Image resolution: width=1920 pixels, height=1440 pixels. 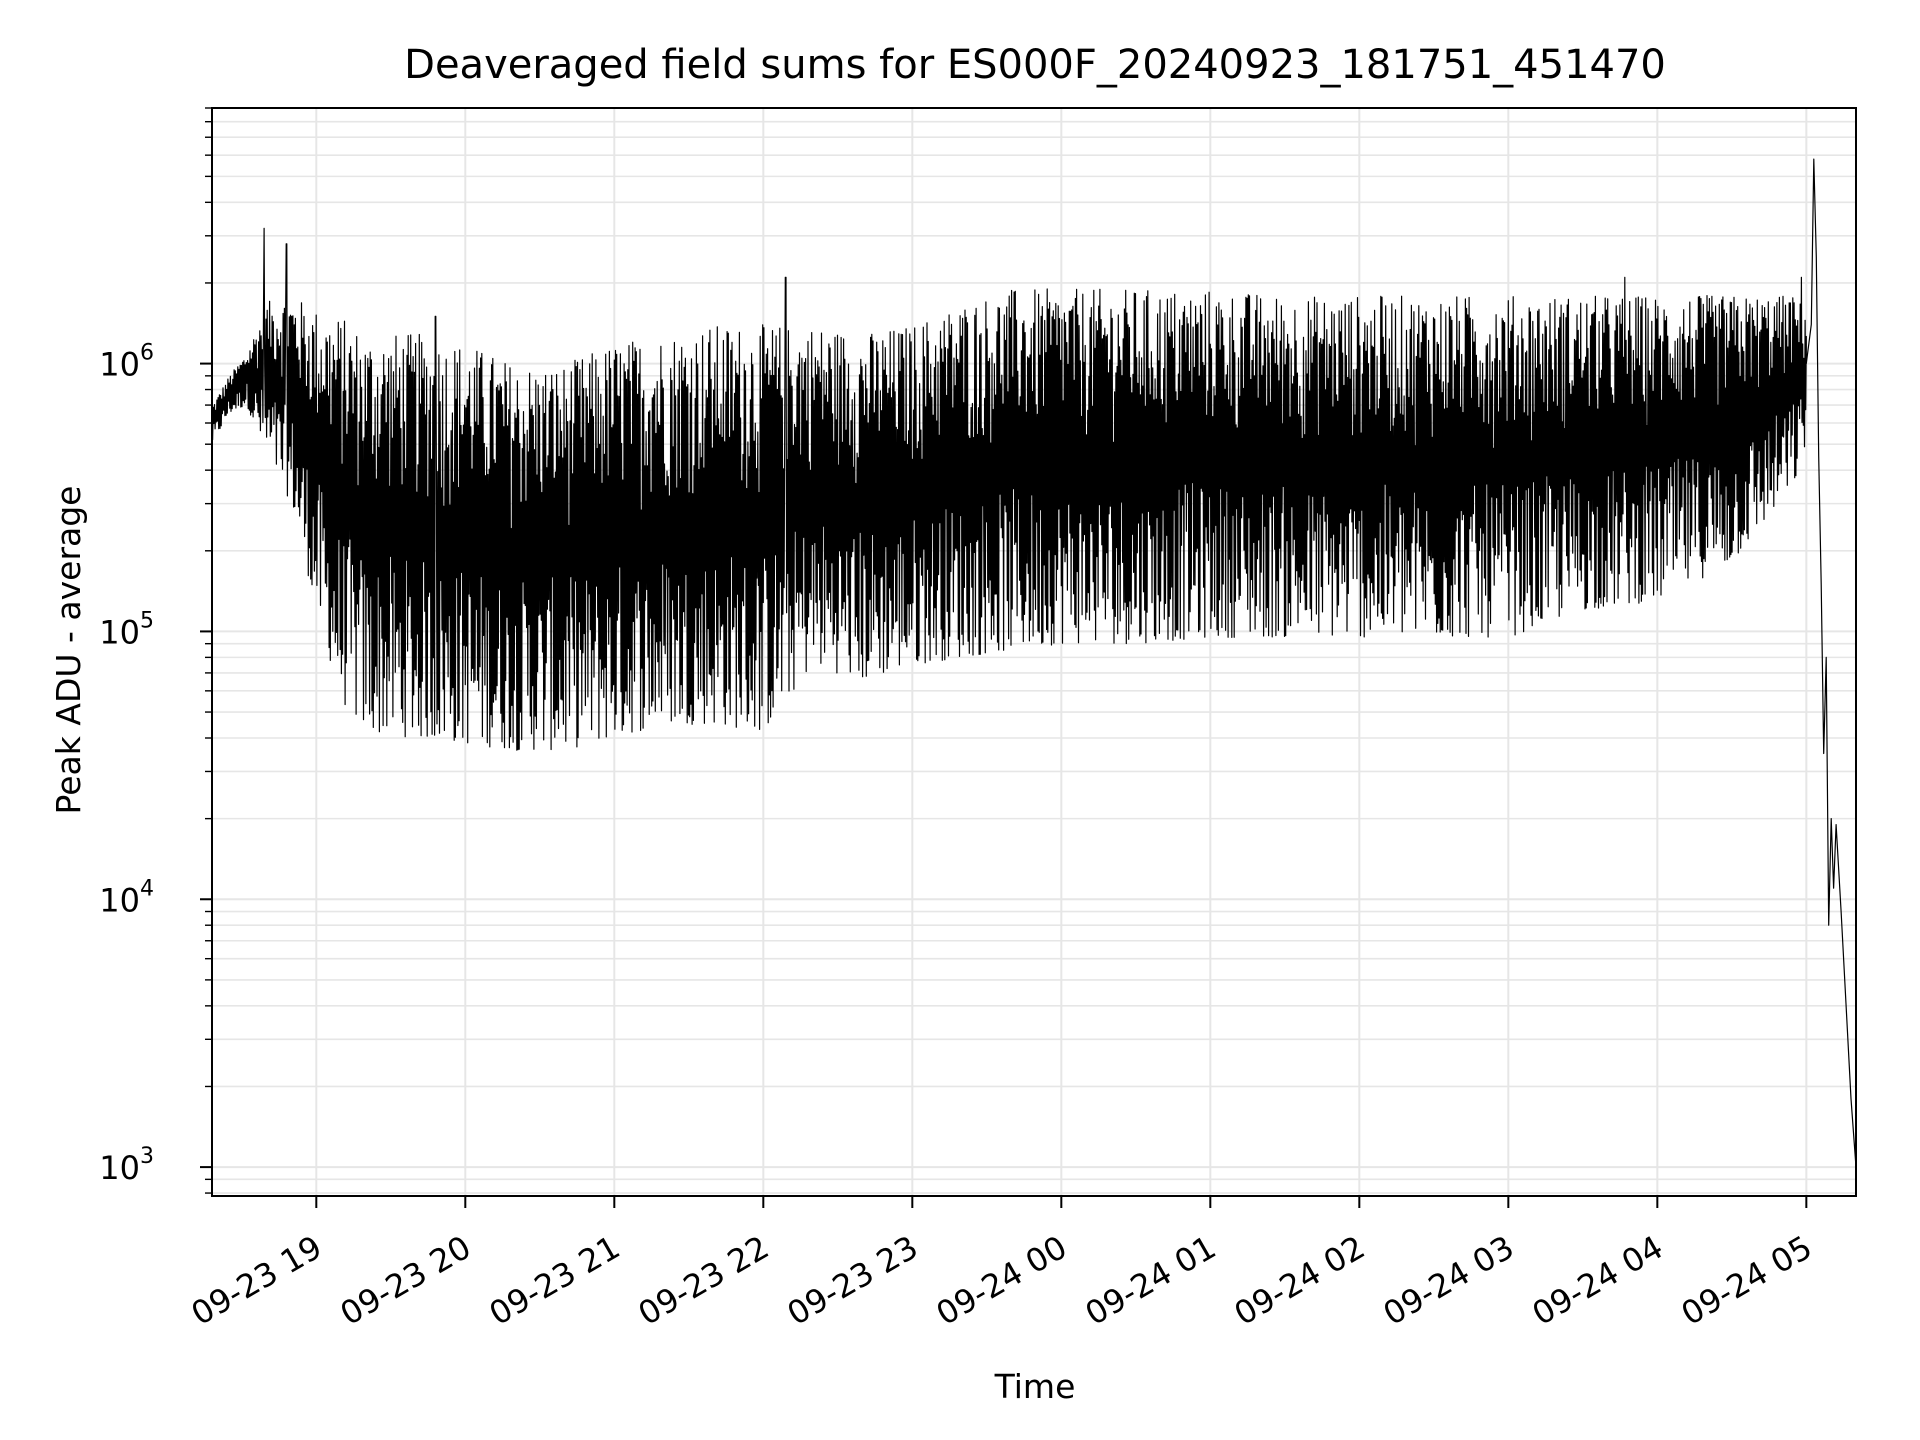 I want to click on y-axis-label: Peak ADU - average, so click(x=68, y=650).